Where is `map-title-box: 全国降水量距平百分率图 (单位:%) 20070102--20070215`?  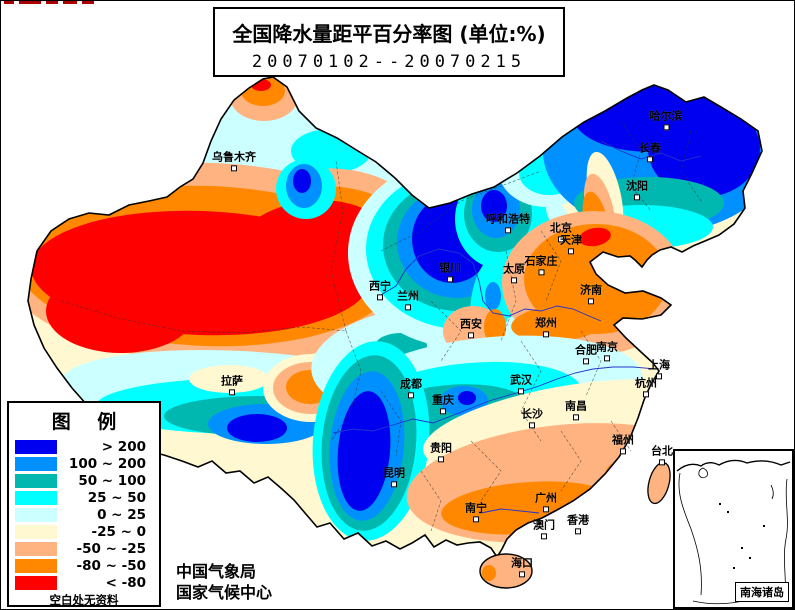
map-title-box: 全国降水量距平百分率图 (单位:%) 20070102--20070215 is located at coordinates (389, 42).